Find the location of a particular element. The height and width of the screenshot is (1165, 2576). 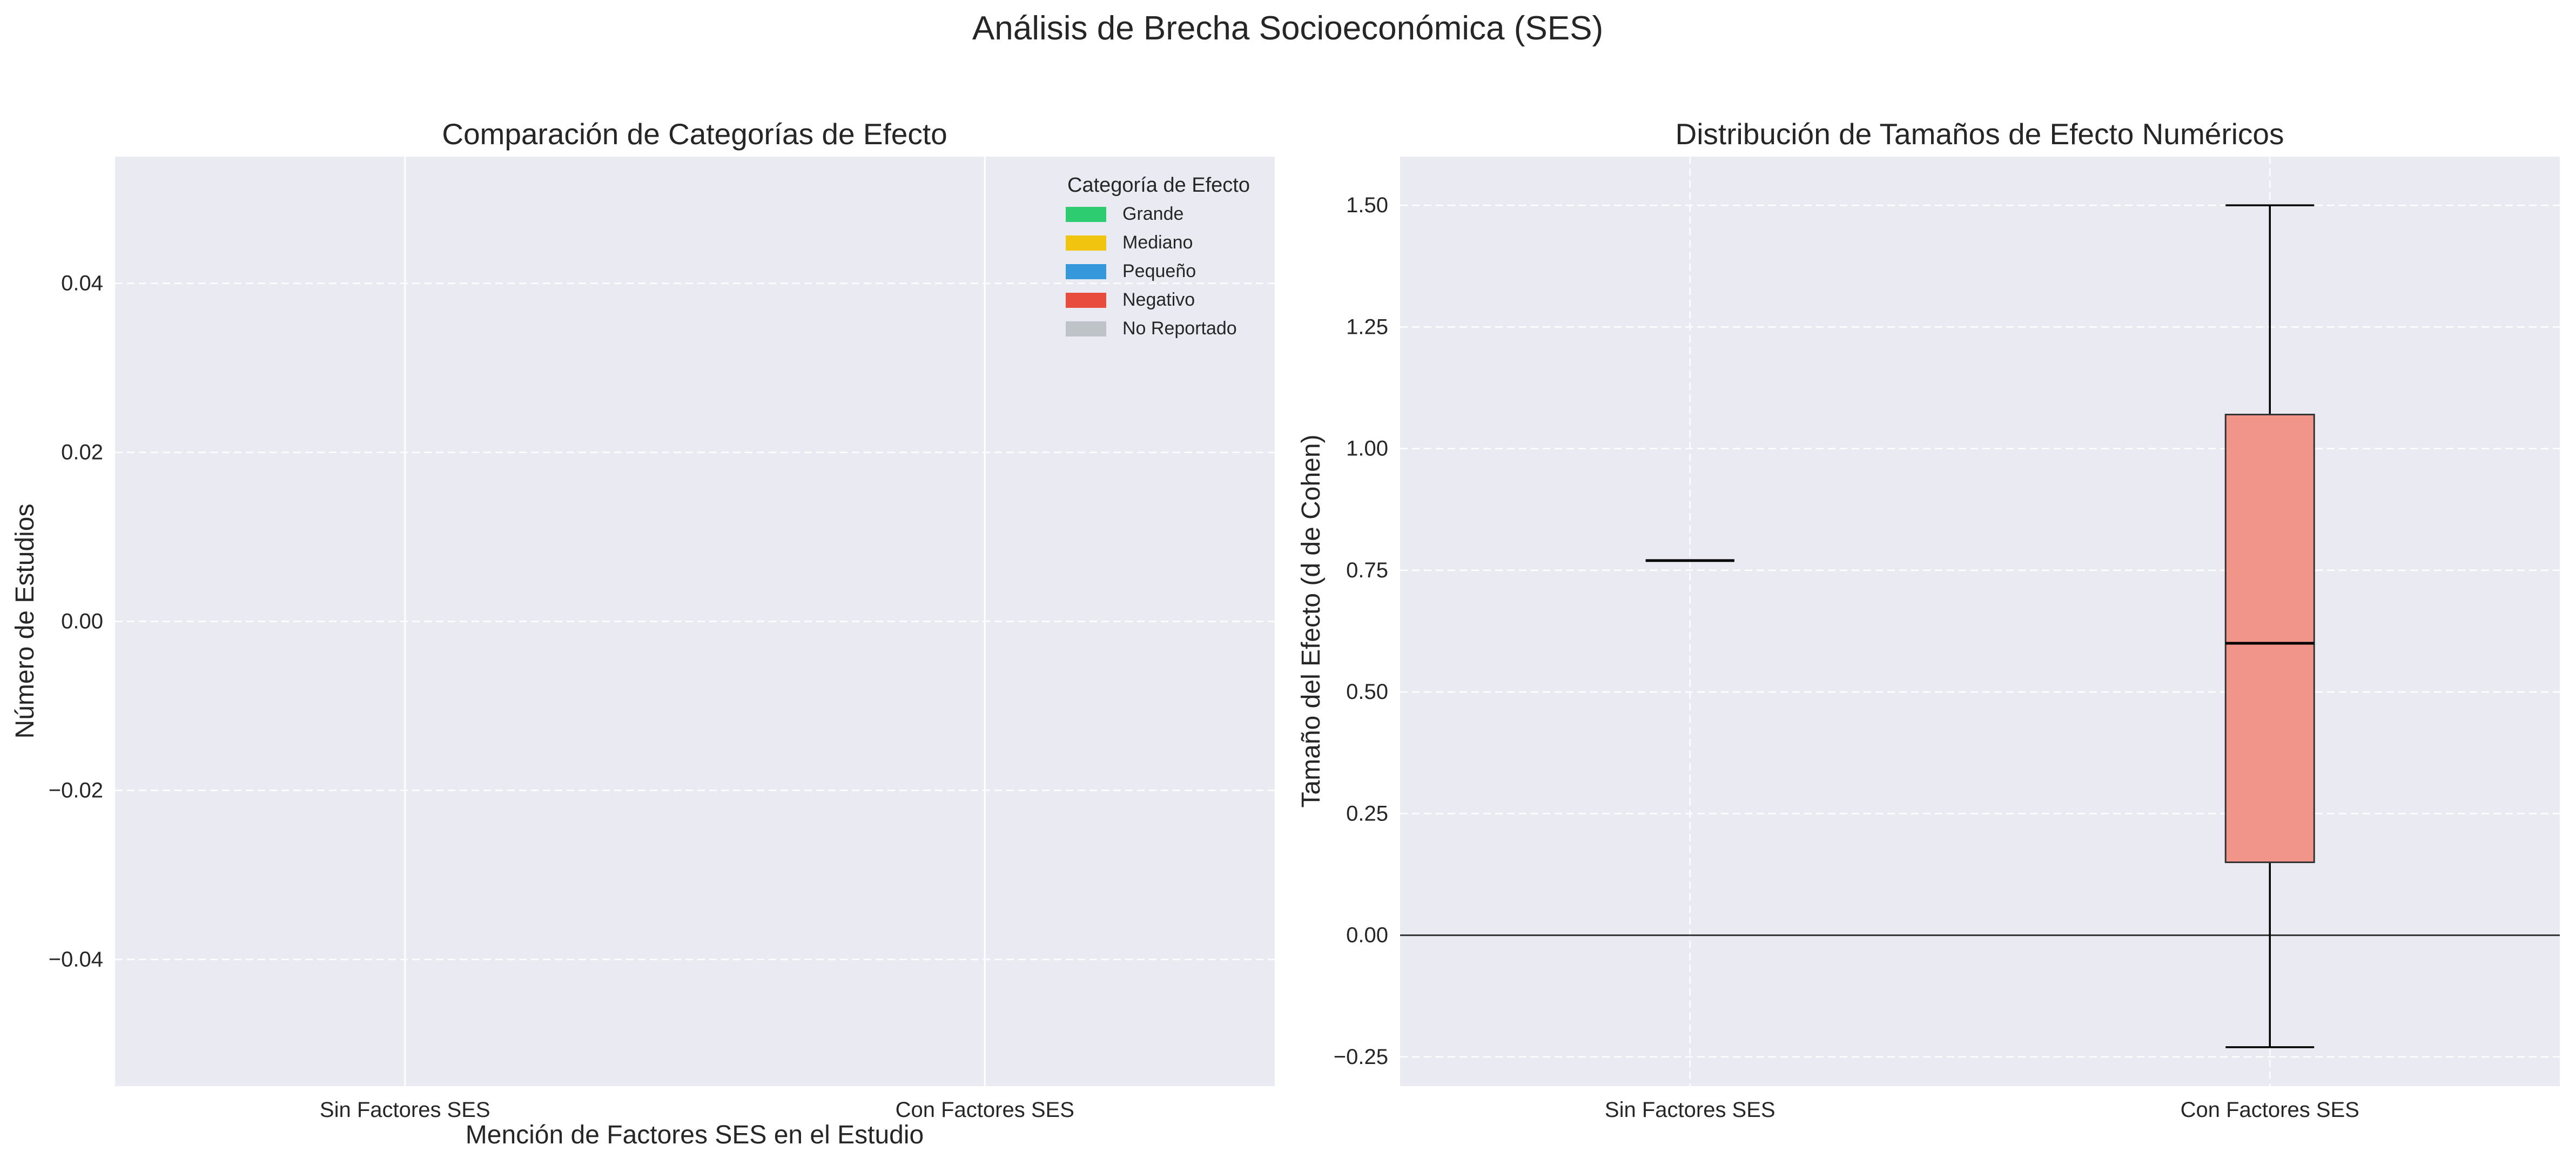

right-x-tick-label: Sin Factores SES is located at coordinates (1690, 1110).